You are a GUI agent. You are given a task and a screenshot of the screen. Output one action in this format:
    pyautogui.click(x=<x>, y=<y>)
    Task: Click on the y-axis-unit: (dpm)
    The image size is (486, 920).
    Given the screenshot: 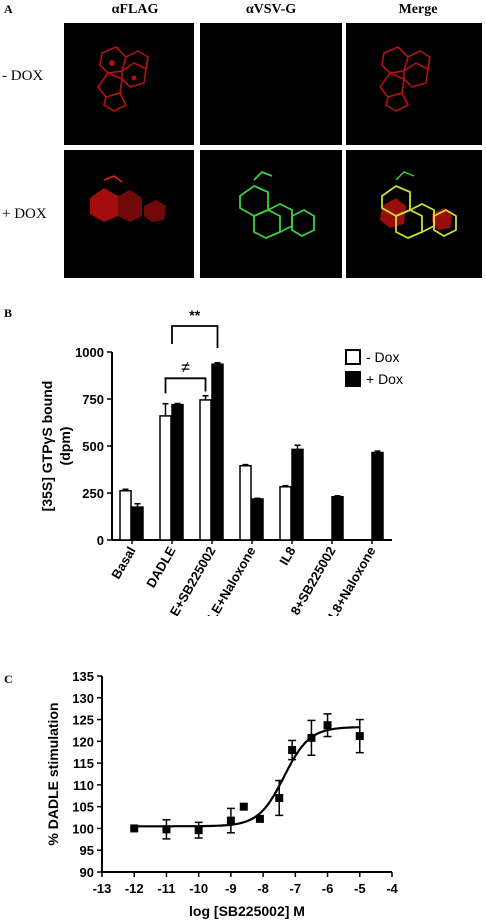 What is the action you would take?
    pyautogui.click(x=65, y=446)
    